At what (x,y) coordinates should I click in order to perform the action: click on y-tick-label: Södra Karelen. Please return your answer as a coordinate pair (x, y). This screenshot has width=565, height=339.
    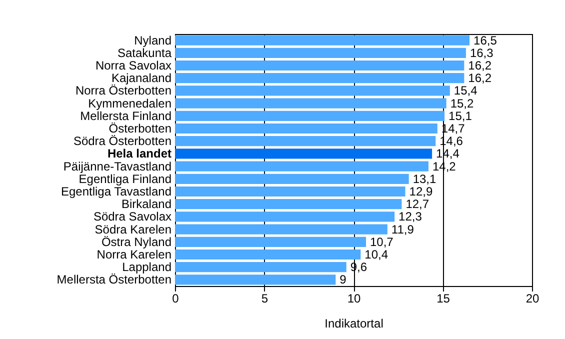
    Looking at the image, I should click on (133, 229).